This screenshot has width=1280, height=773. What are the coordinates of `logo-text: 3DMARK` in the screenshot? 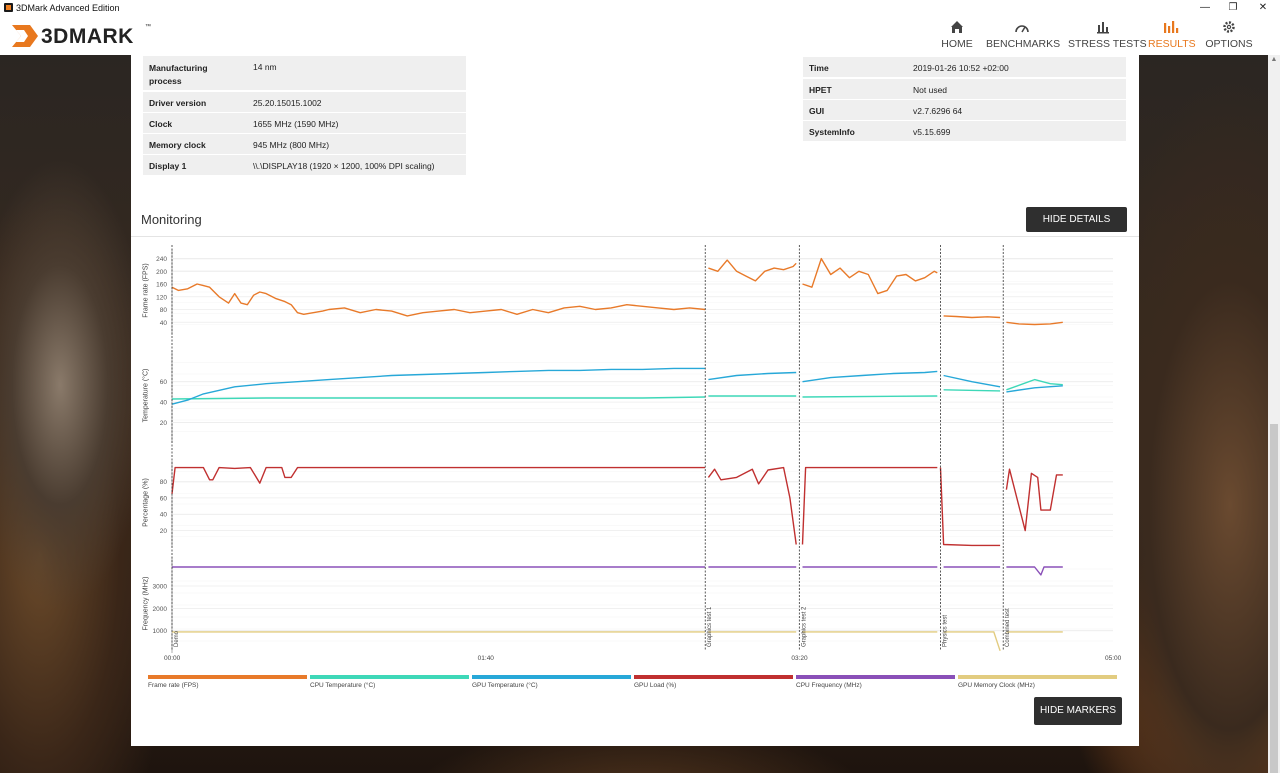 It's located at (87, 36).